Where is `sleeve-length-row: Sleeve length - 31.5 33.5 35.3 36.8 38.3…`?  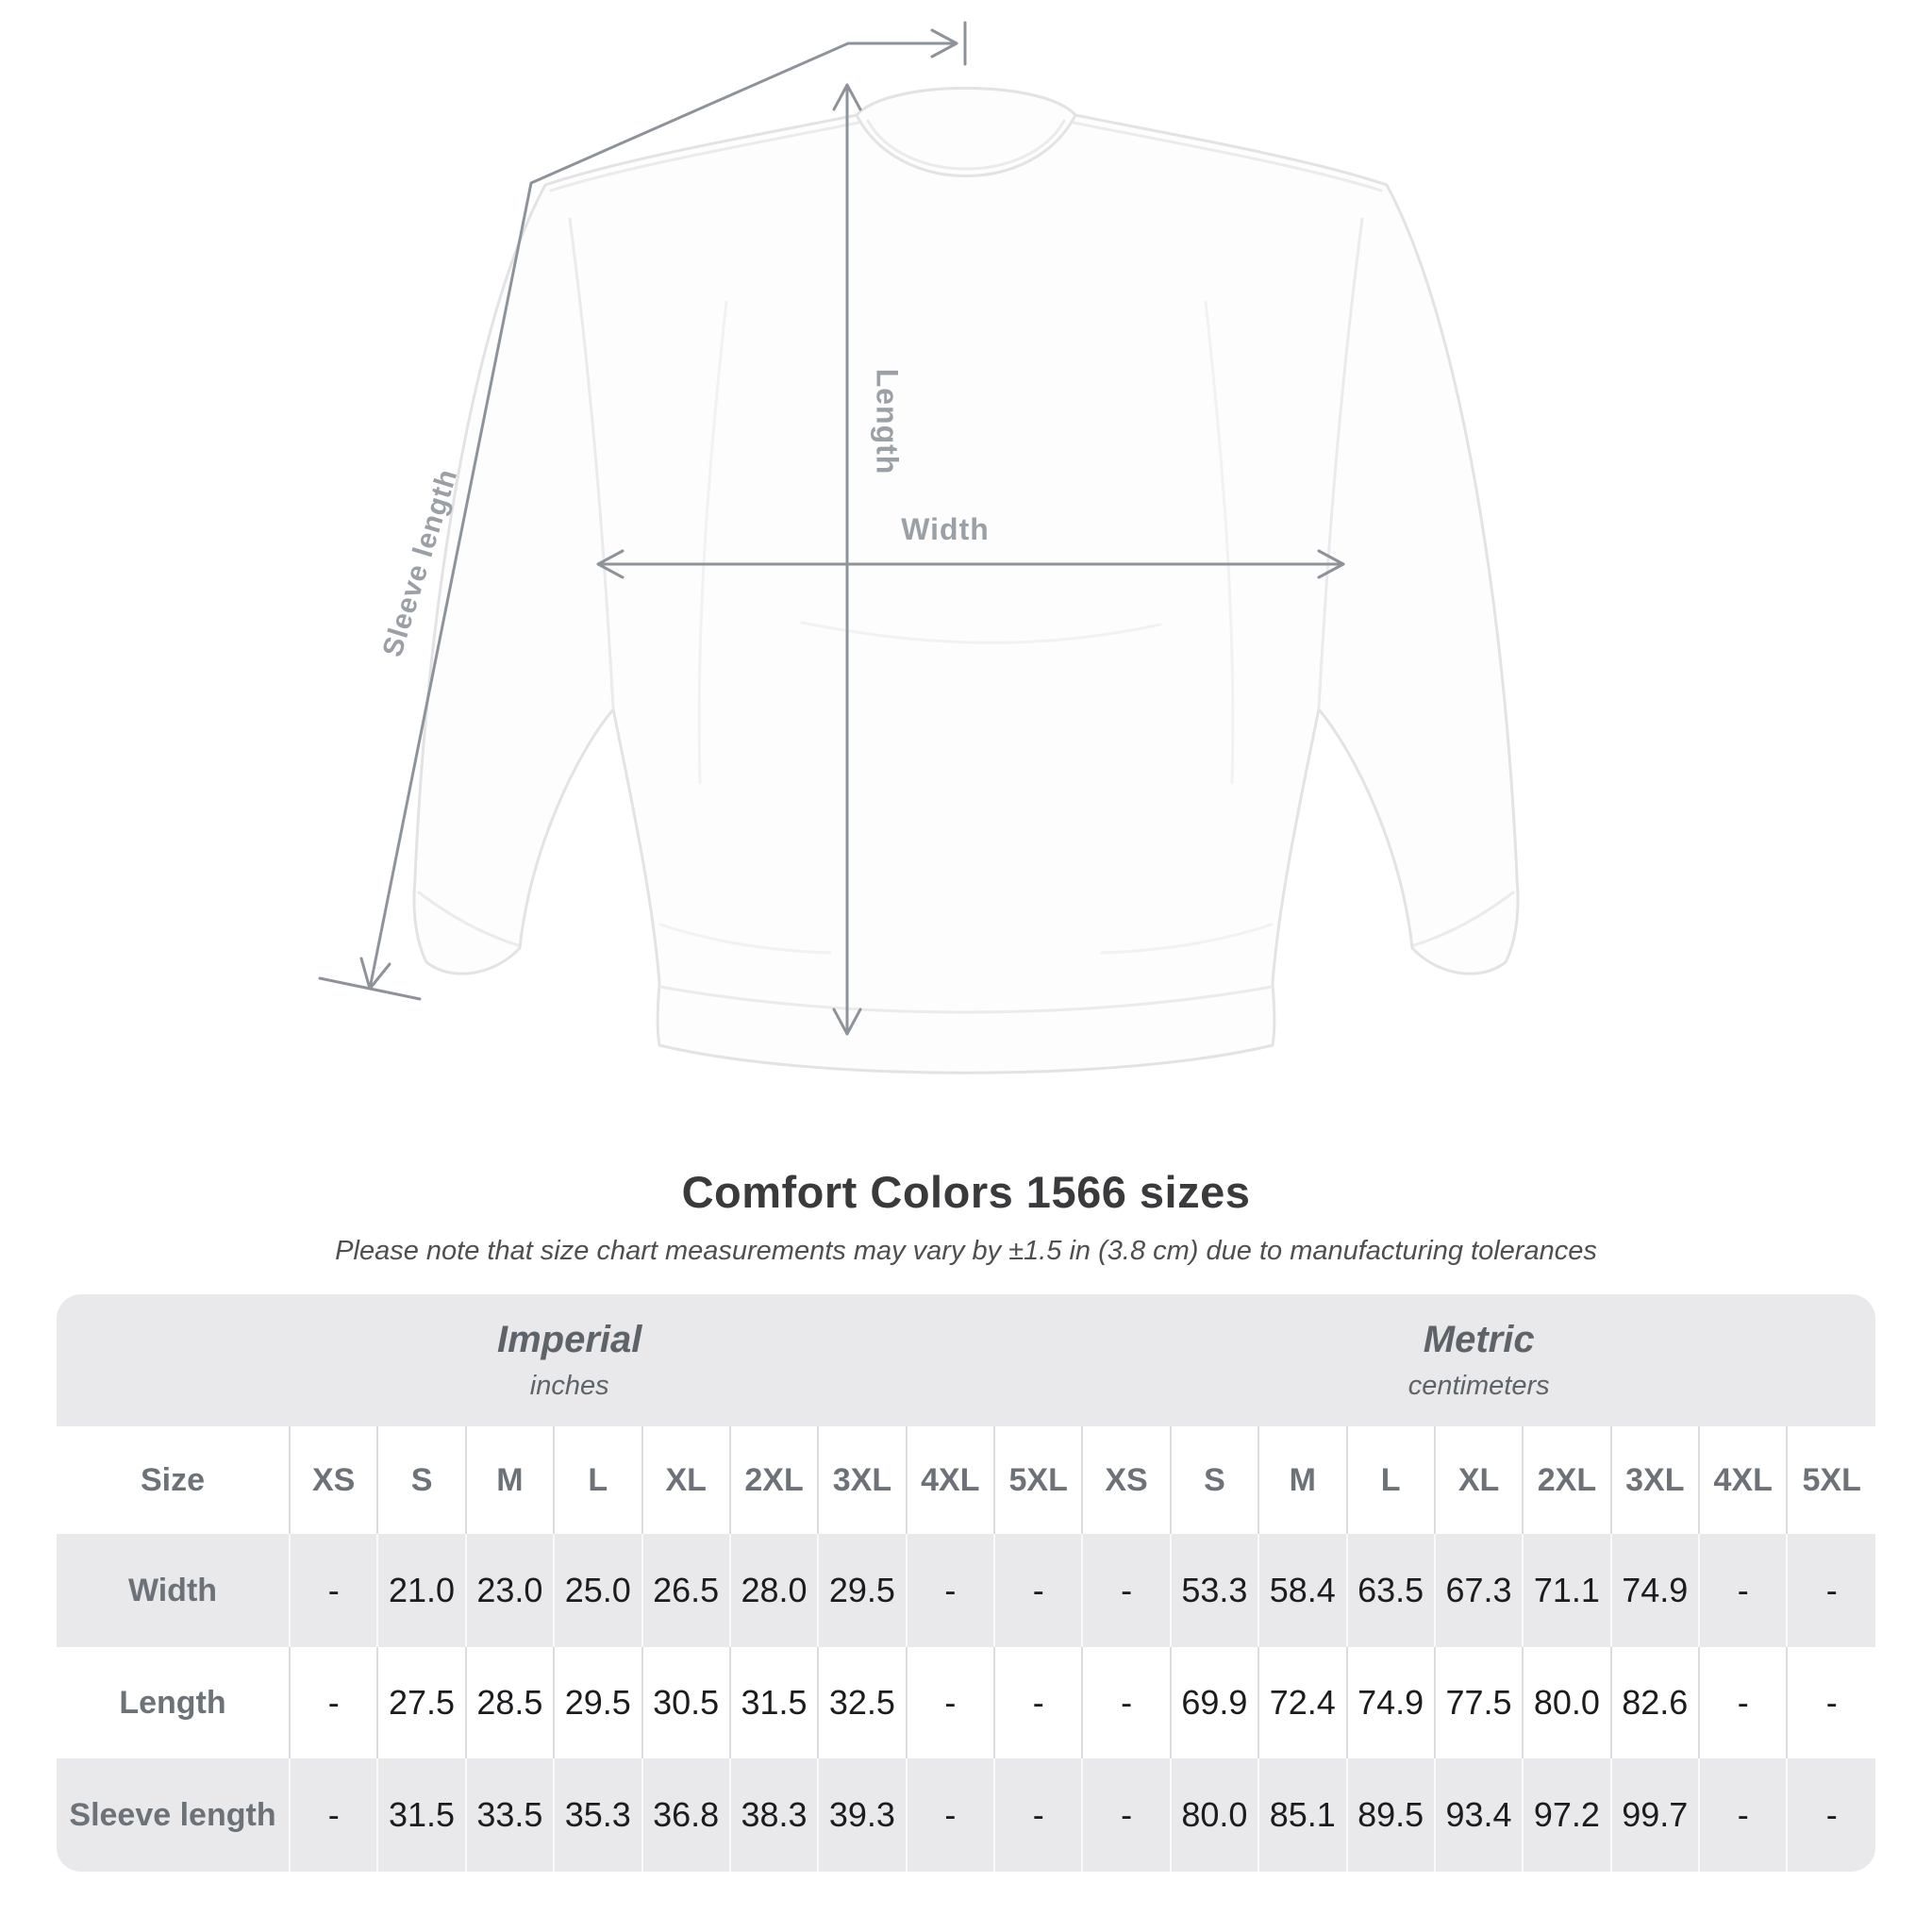
sleeve-length-row: Sleeve length - 31.5 33.5 35.3 36.8 38.3… is located at coordinates (966, 1815).